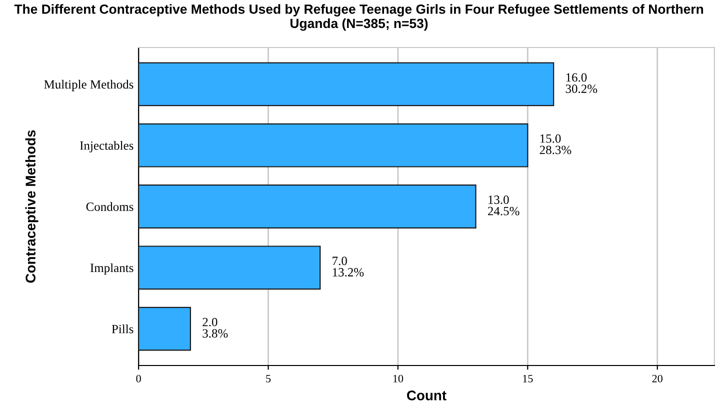 The width and height of the screenshot is (718, 413). Describe the element at coordinates (504, 206) in the screenshot. I see `data-label: 13.0 24.5%` at that location.